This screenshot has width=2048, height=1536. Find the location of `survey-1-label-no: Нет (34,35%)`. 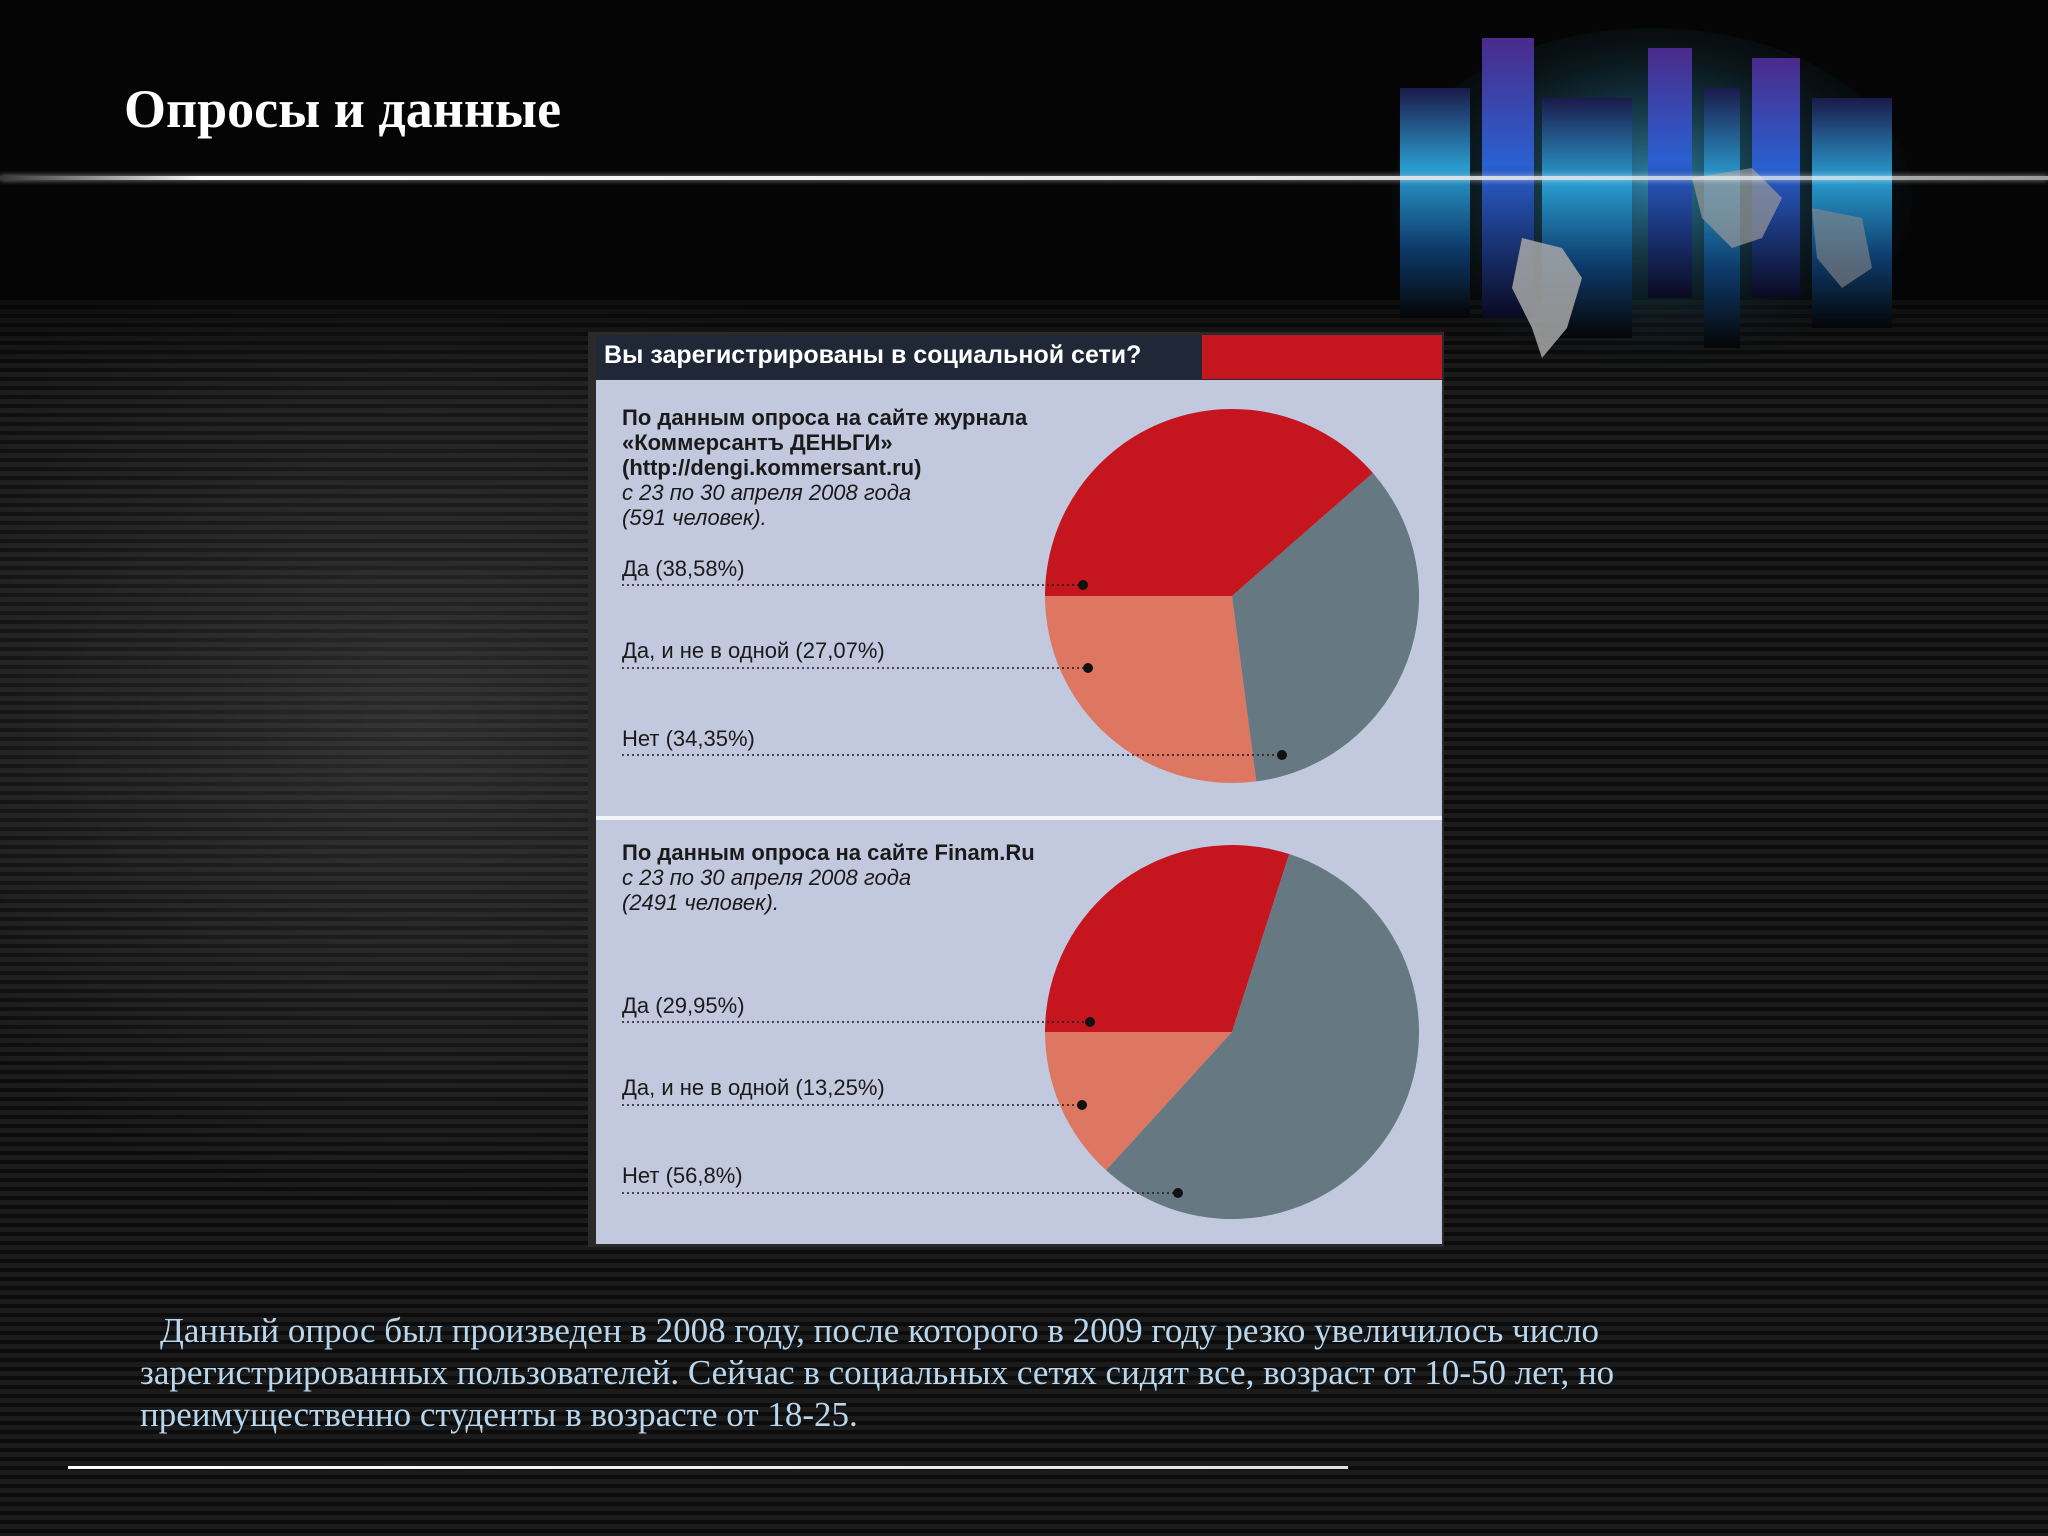

survey-1-label-no: Нет (34,35%) is located at coordinates (688, 738).